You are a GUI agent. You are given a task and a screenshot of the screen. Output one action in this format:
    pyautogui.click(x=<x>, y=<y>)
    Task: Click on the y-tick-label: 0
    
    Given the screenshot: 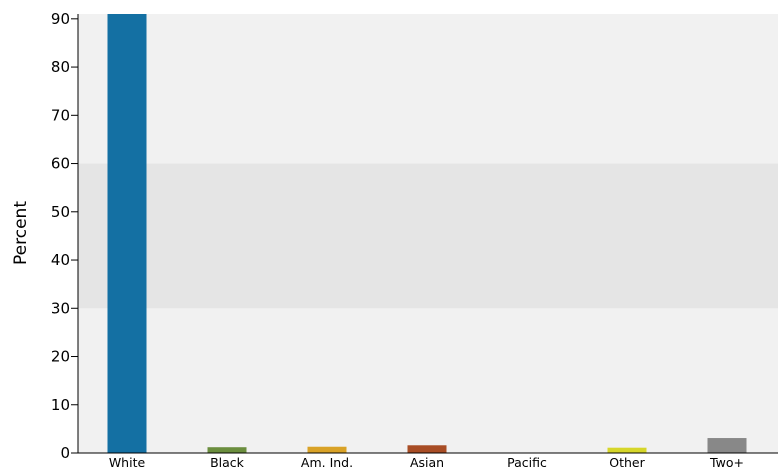 What is the action you would take?
    pyautogui.click(x=65, y=453)
    